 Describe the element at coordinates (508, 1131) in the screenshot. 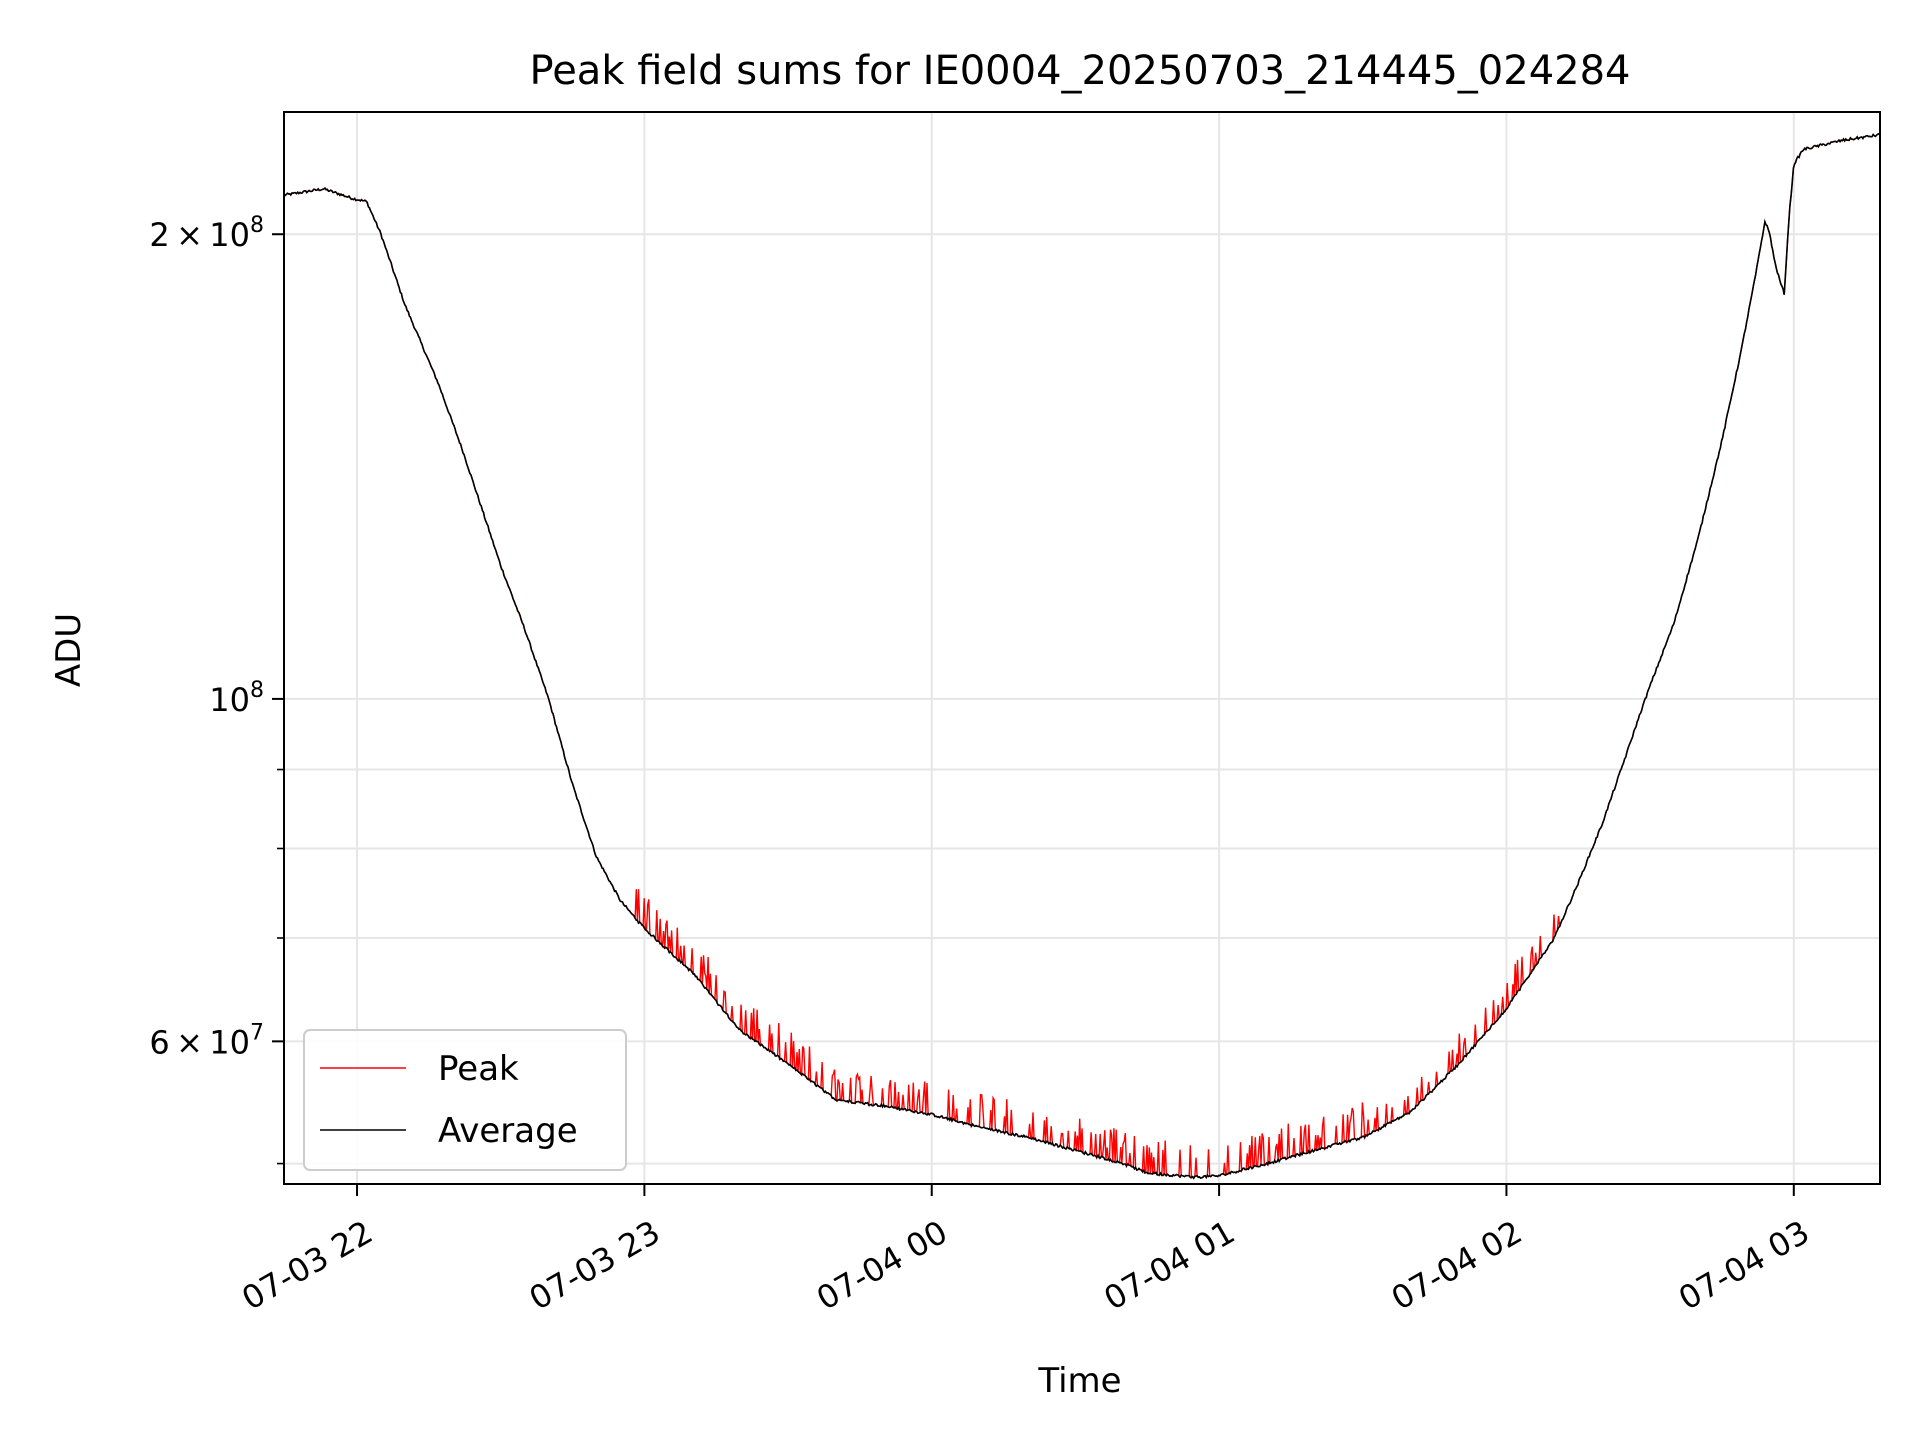

I see `legend-label-average: Average` at that location.